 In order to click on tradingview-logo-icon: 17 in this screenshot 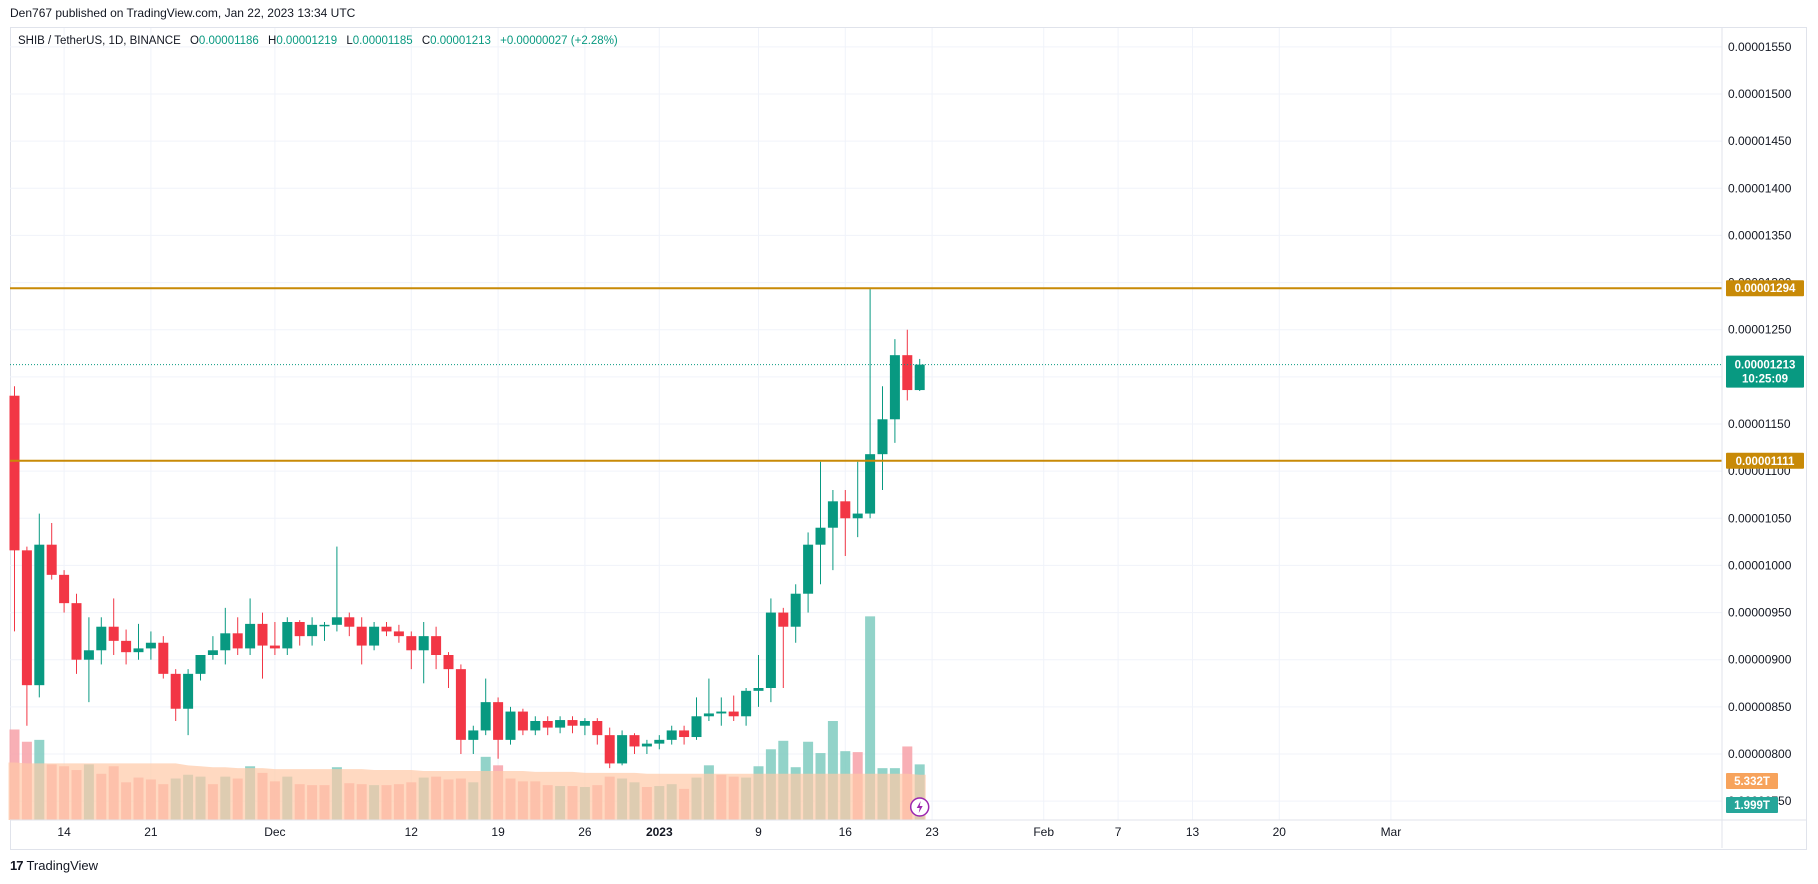, I will do `click(17, 865)`.